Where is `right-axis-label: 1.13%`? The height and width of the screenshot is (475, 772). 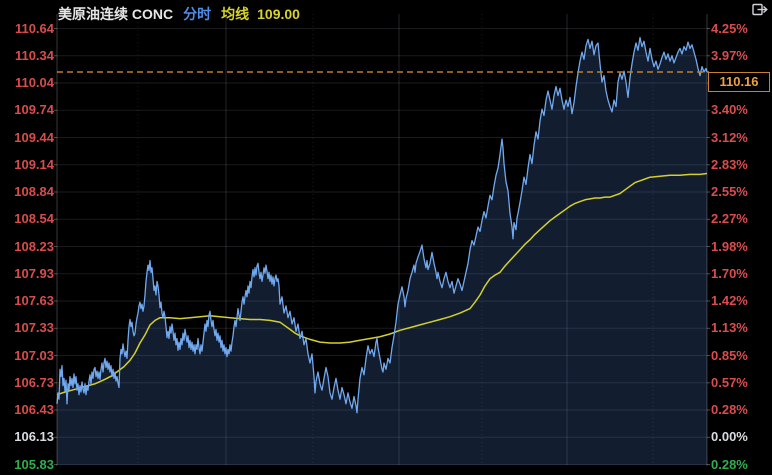 right-axis-label: 1.13% is located at coordinates (729, 328).